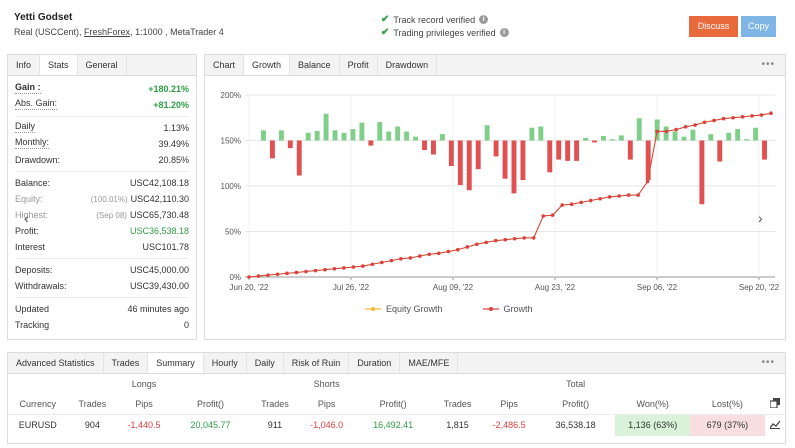 The image size is (795, 448). I want to click on account-name: Yetti Godset, so click(43, 17).